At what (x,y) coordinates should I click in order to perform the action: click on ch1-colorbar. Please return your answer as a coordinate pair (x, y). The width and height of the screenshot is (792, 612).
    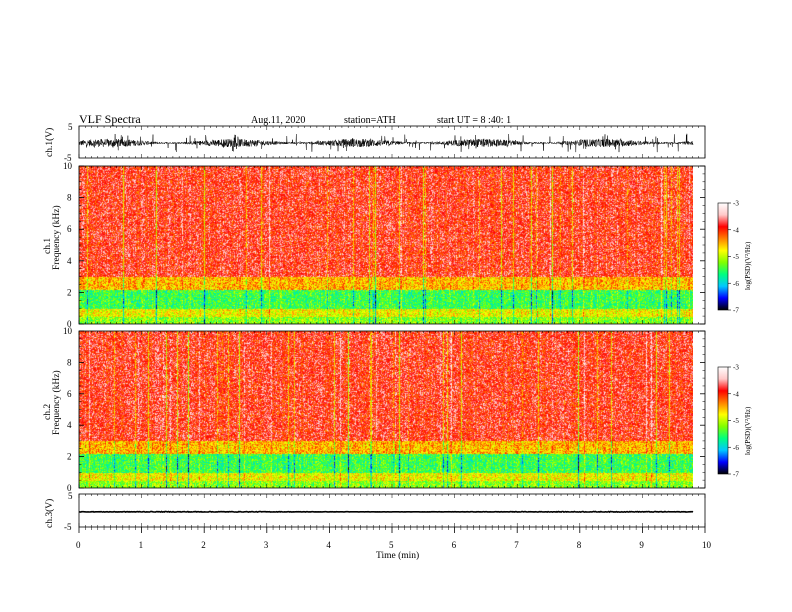
    Looking at the image, I should click on (723, 256).